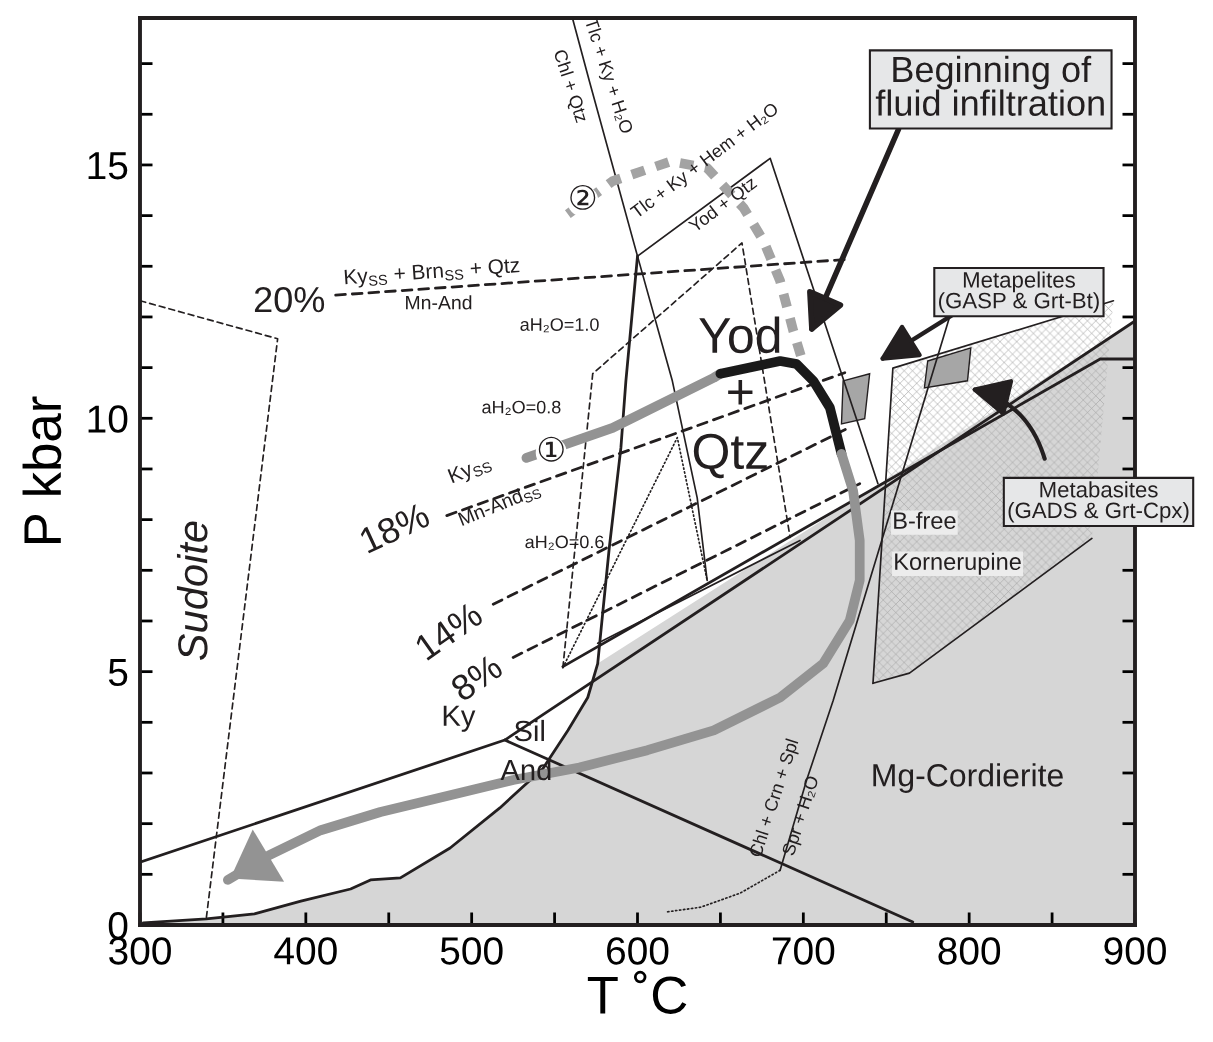 This screenshot has height=1042, width=1213. Describe the element at coordinates (108, 419) in the screenshot. I see `y-tick-label: 10` at that location.